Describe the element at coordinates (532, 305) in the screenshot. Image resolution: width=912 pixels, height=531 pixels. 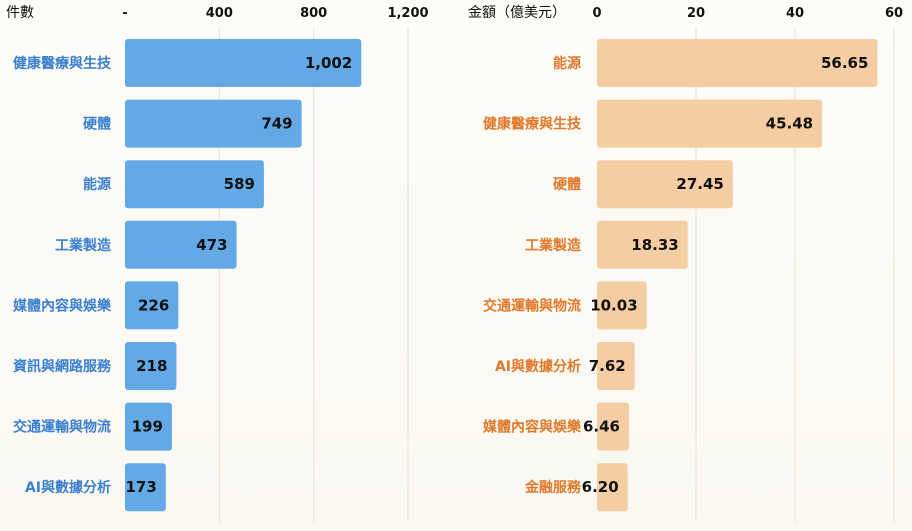
I see `amount-category-label: 交通運輸與物流` at that location.